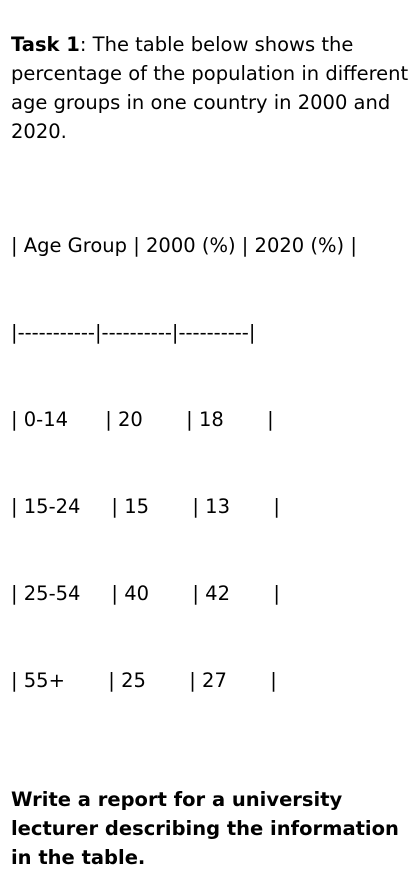  Describe the element at coordinates (142, 419) in the screenshot. I see `table-row: | 0-14 | 20 | 18 |` at that location.